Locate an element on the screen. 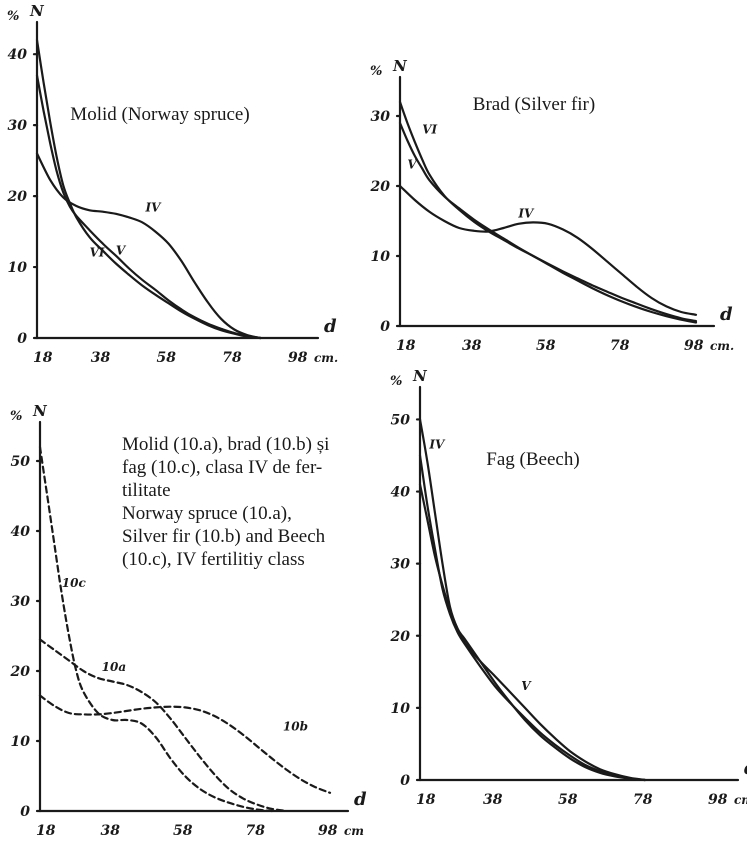 Image resolution: width=747 pixels, height=843 pixels. annotation-line: tilitate is located at coordinates (146, 490).